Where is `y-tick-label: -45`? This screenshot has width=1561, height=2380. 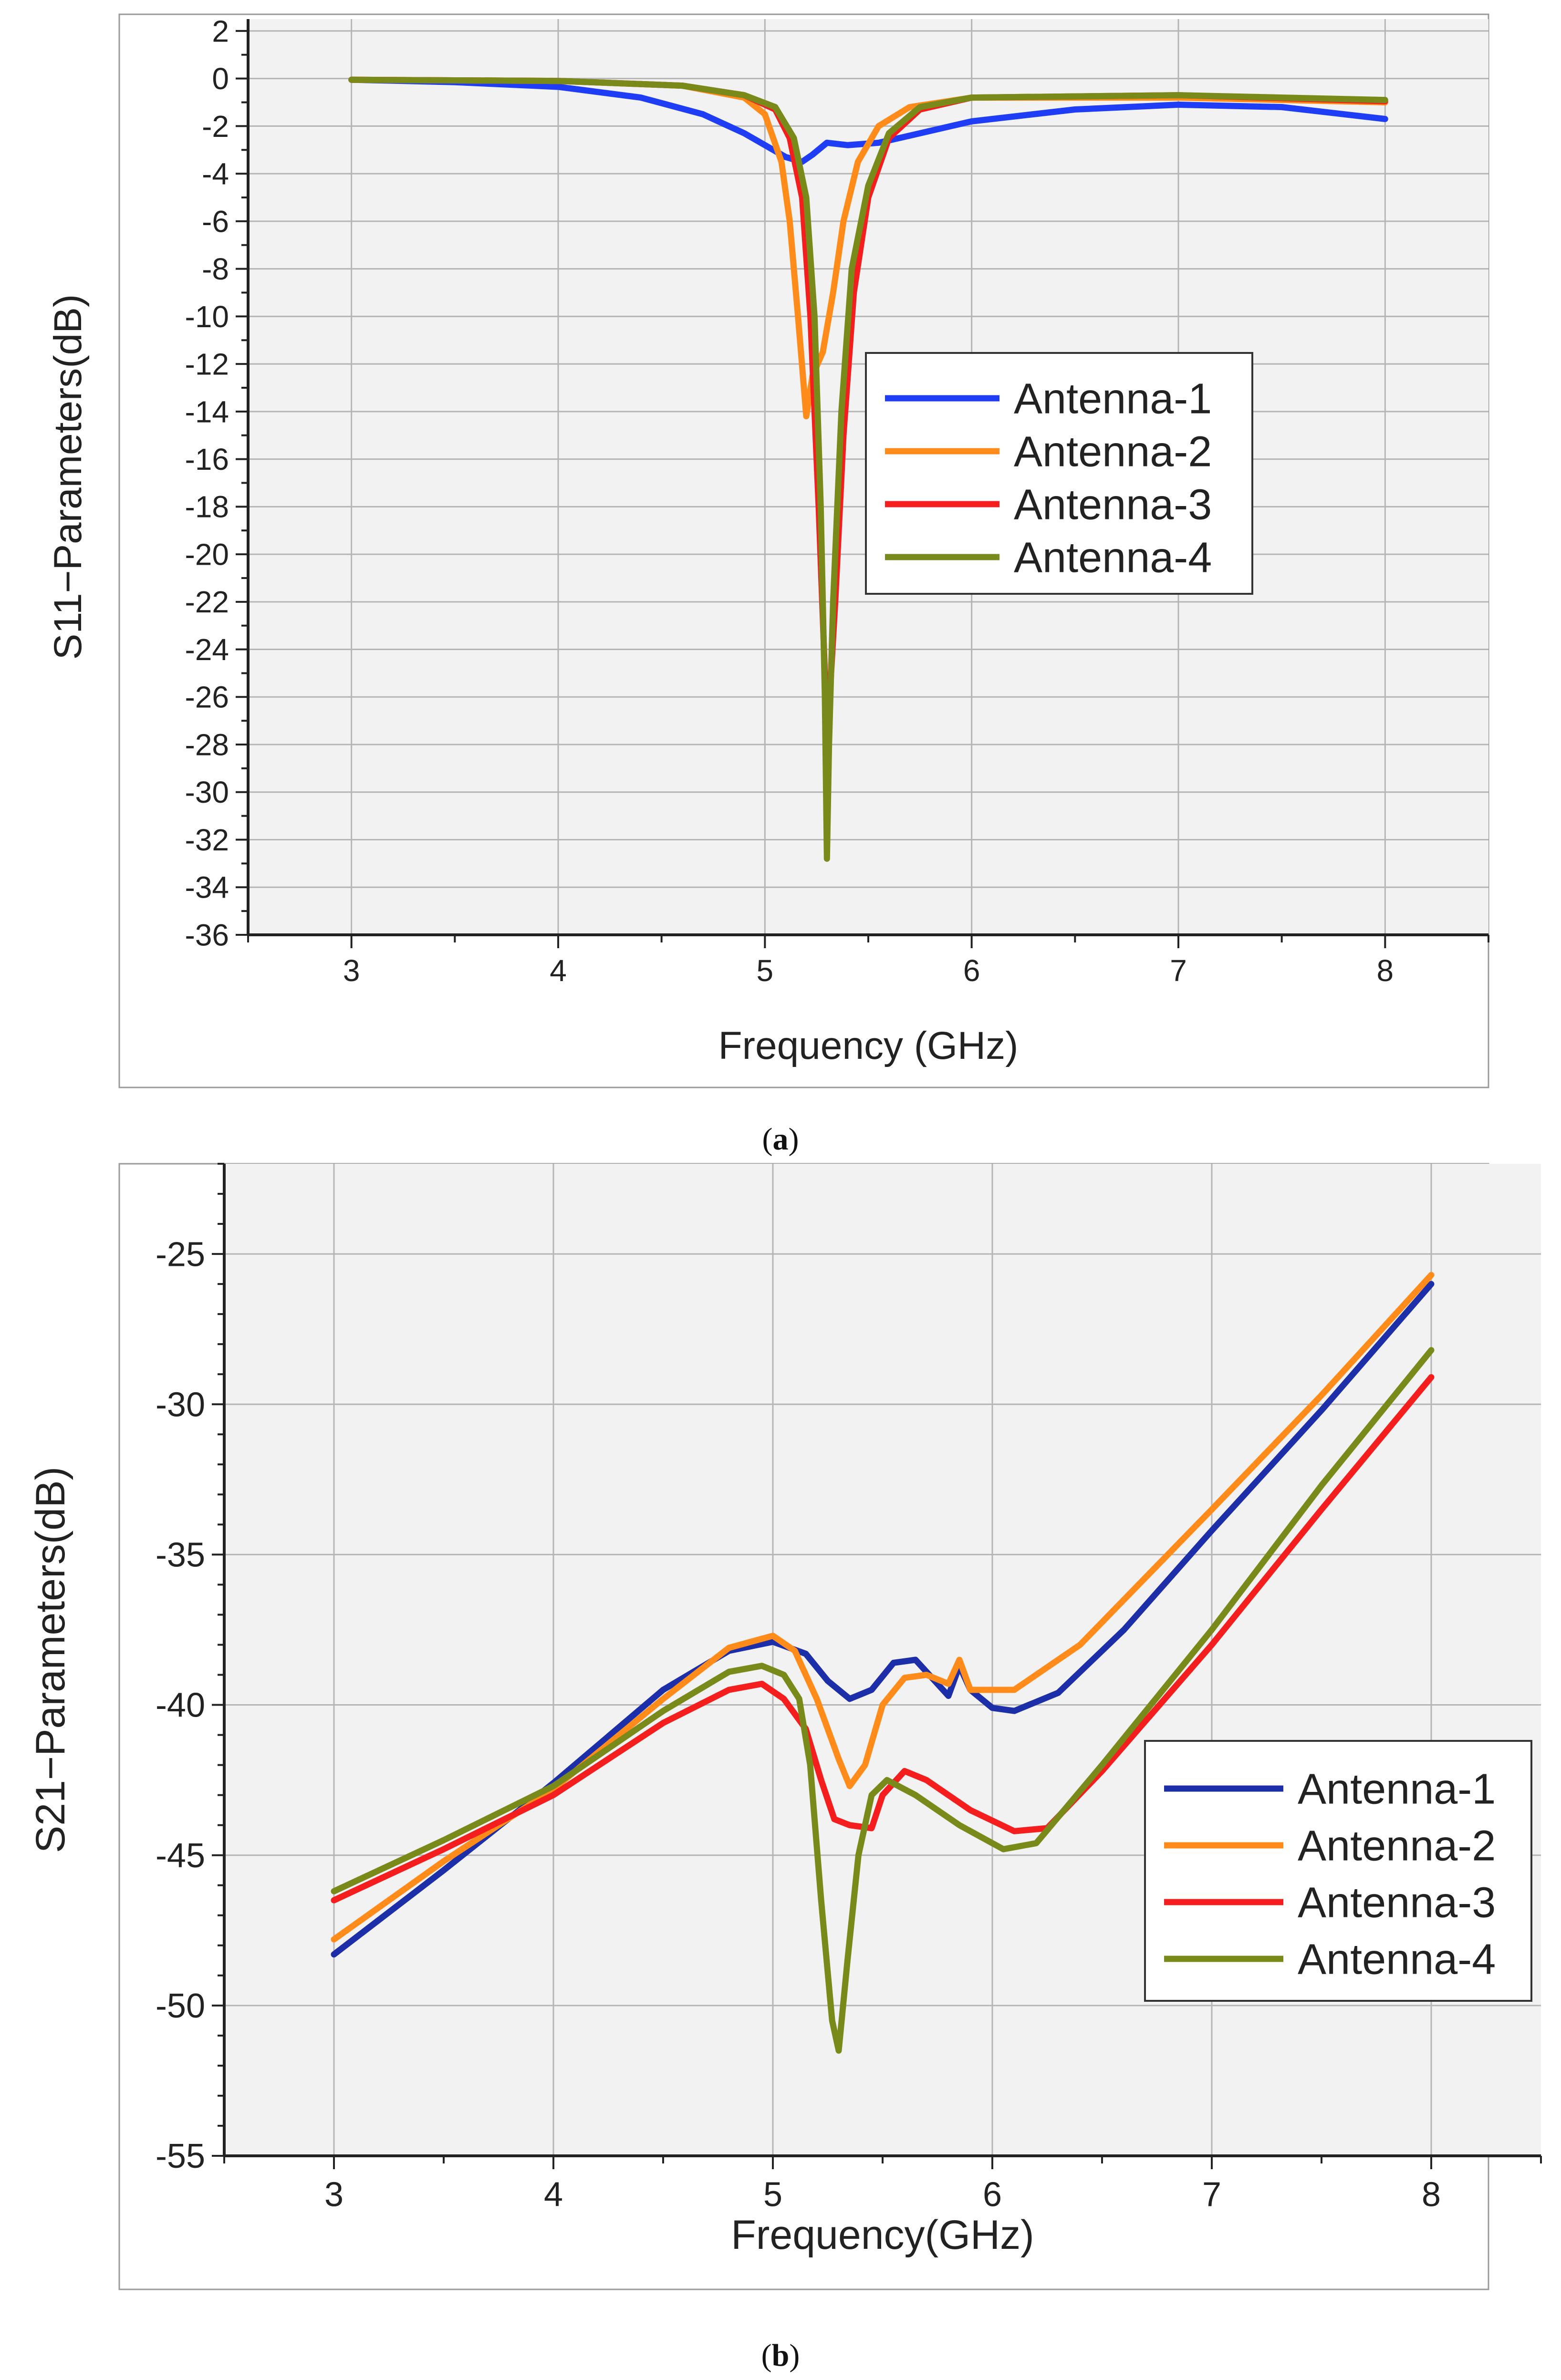 y-tick-label: -45 is located at coordinates (181, 1856).